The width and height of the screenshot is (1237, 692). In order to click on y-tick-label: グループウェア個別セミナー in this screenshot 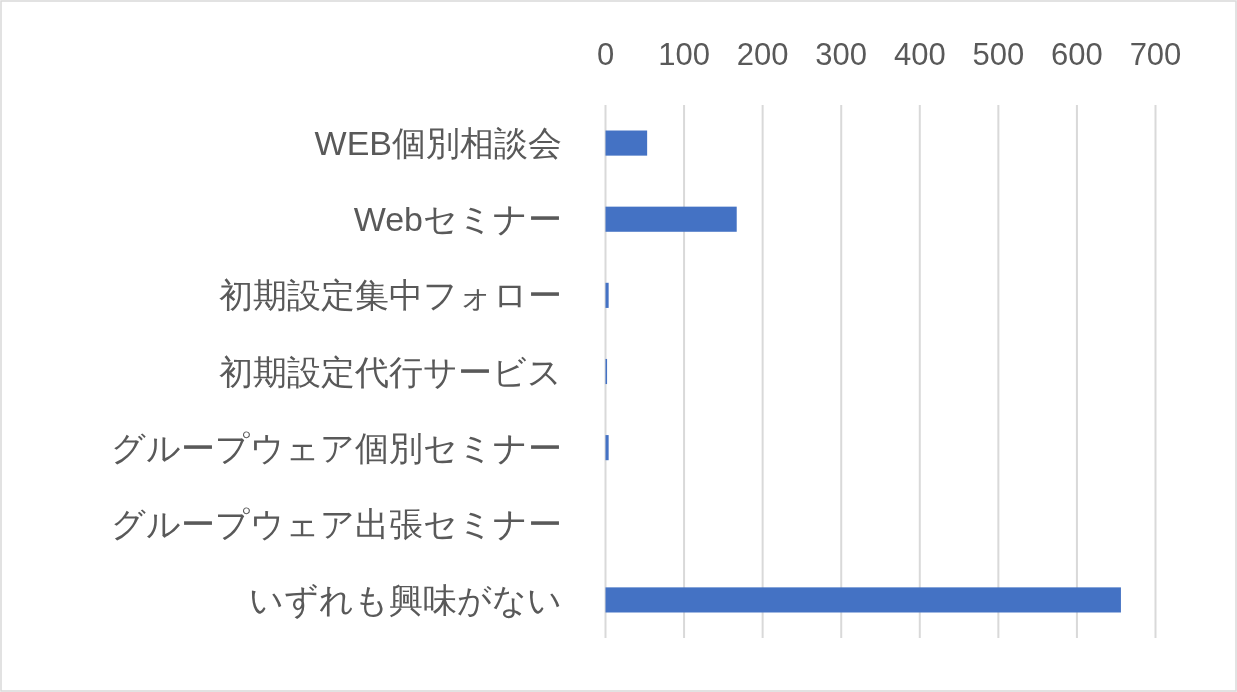, I will do `click(336, 447)`.